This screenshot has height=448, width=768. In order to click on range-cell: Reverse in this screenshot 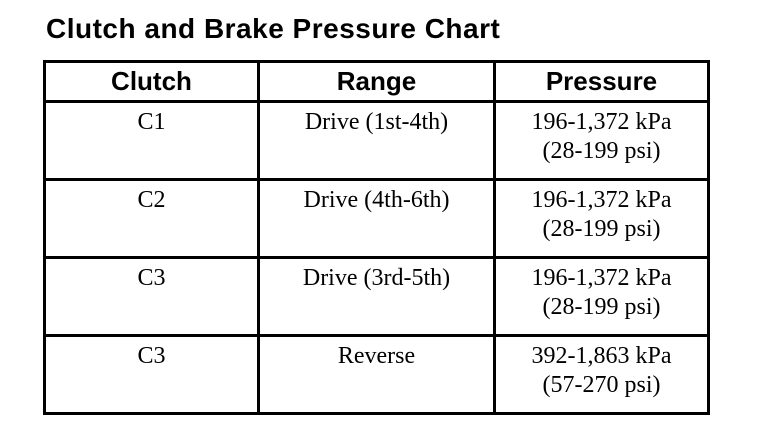, I will do `click(376, 374)`.